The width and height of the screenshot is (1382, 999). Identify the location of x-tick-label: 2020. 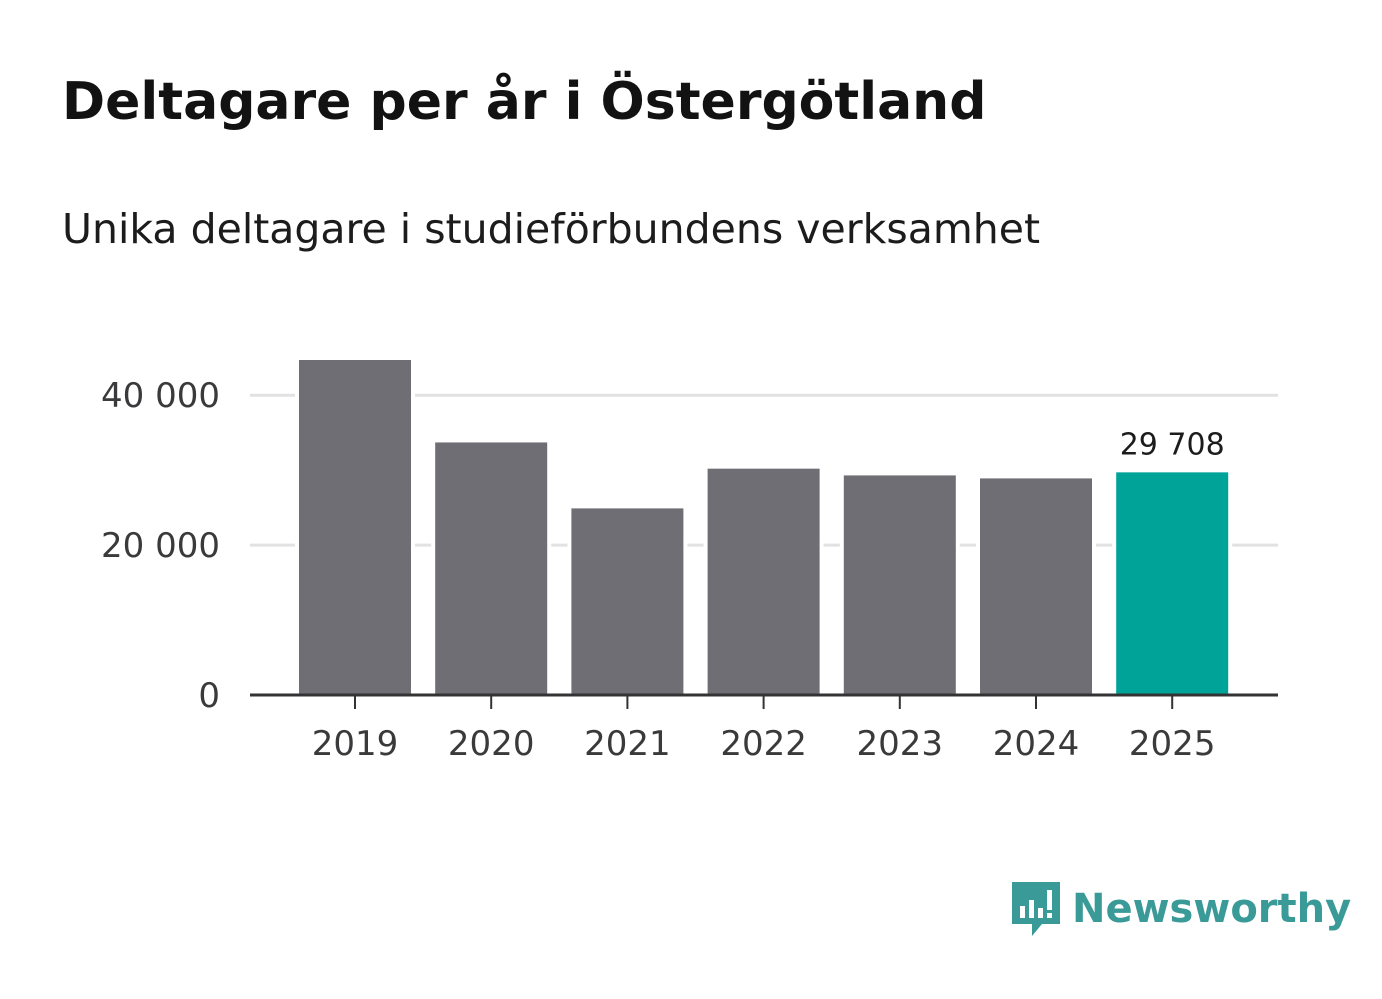
(491, 744).